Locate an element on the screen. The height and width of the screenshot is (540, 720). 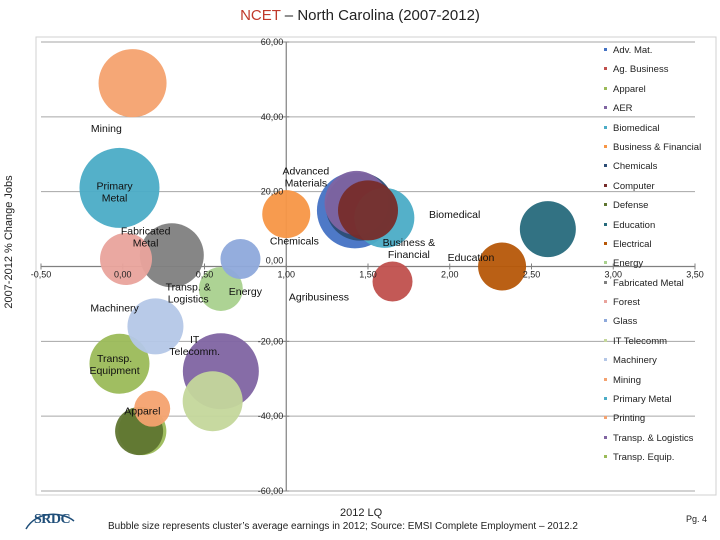
legend-item: Mining is located at coordinates (652, 384).